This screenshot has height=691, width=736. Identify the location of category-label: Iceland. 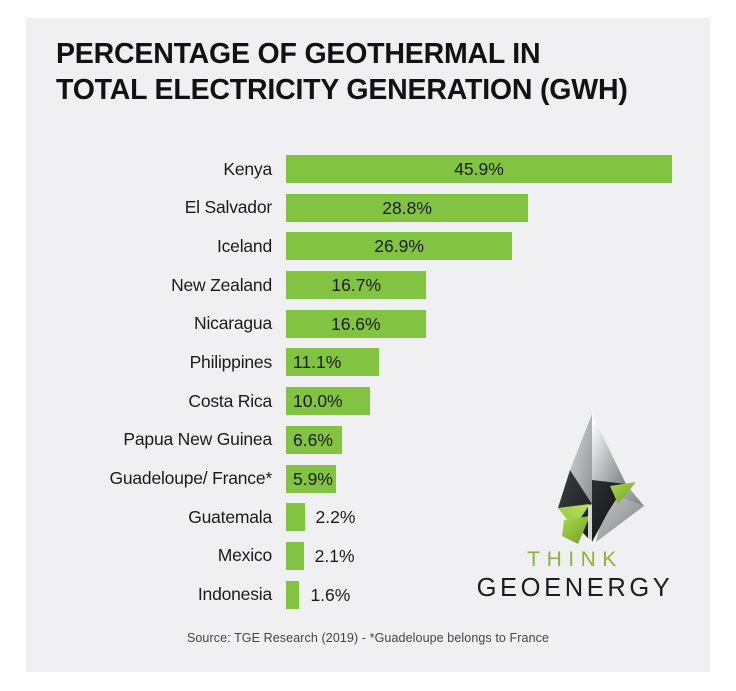
(244, 245).